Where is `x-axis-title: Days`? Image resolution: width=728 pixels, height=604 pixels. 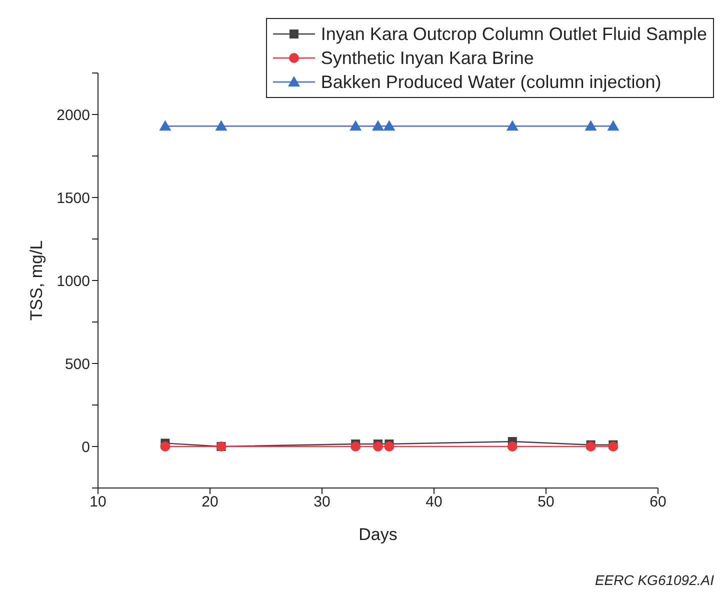
x-axis-title: Days is located at coordinates (378, 534).